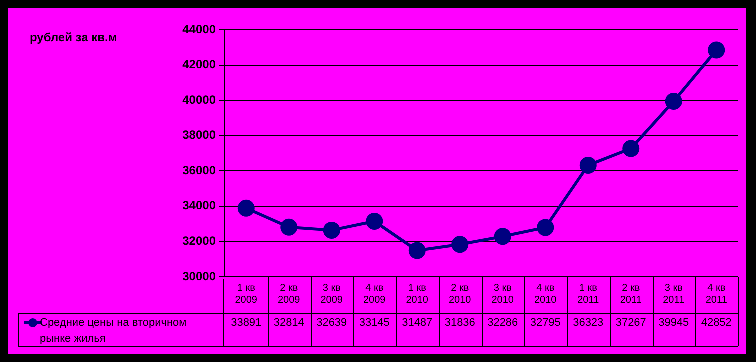 The width and height of the screenshot is (756, 362). What do you see at coordinates (246, 323) in the screenshot?
I see `data-label: 33891` at bounding box center [246, 323].